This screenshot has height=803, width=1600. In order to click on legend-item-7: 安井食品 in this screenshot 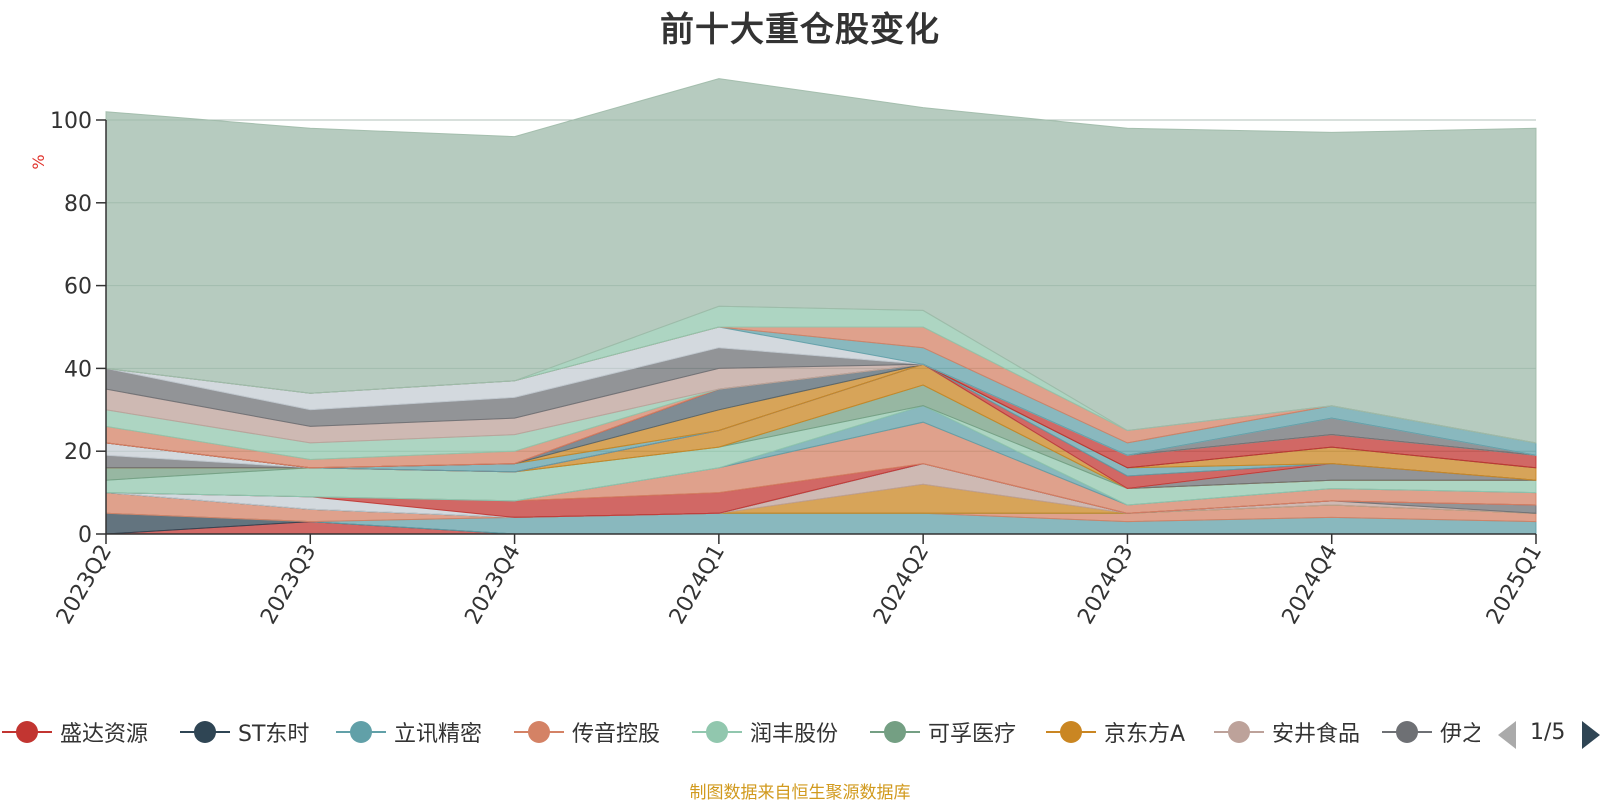, I will do `click(1287, 732)`.